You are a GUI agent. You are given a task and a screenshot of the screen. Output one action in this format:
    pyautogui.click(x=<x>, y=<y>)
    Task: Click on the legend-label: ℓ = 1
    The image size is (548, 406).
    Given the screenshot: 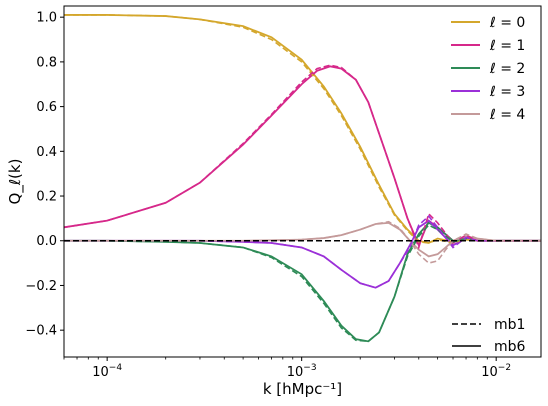 What is the action you would take?
    pyautogui.click(x=507, y=46)
    